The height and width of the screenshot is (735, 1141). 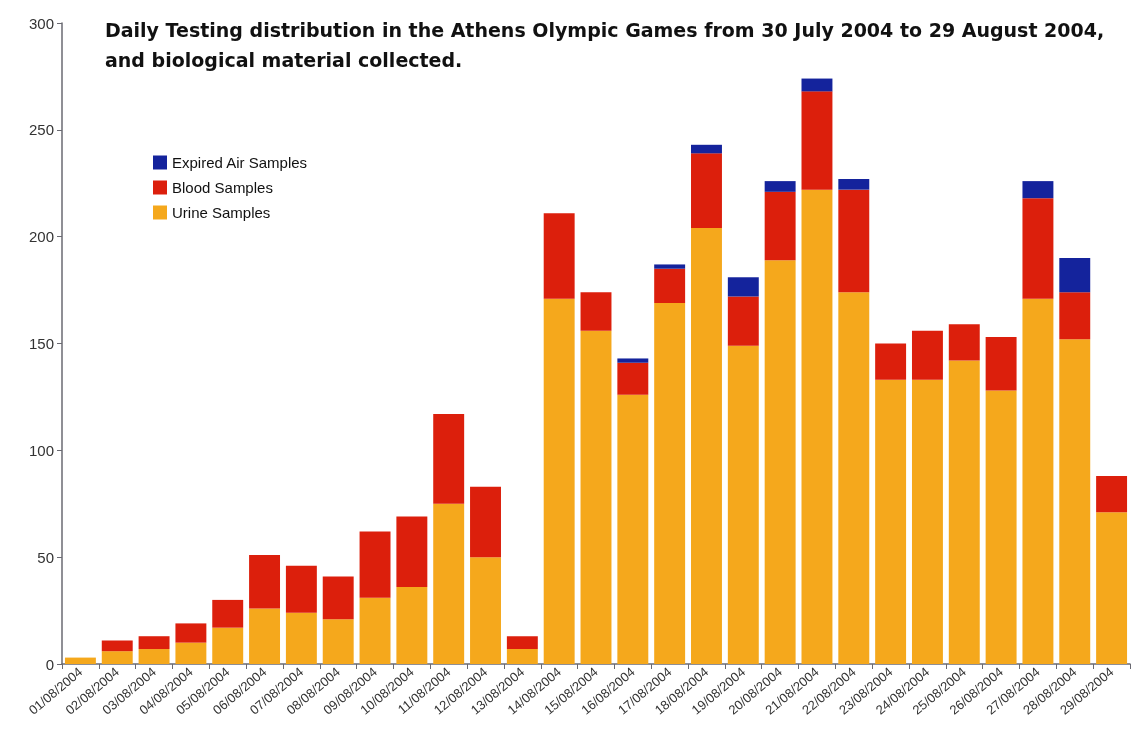 I want to click on y-tick-label: 150, so click(x=41, y=343).